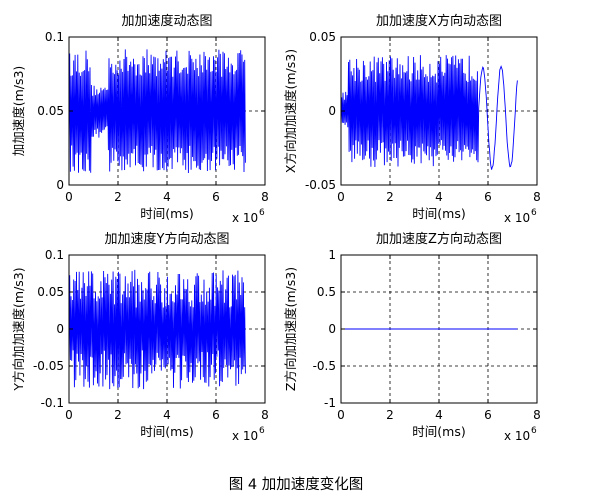  Describe the element at coordinates (52, 403) in the screenshot. I see `y-tick-label: -0.1` at that location.